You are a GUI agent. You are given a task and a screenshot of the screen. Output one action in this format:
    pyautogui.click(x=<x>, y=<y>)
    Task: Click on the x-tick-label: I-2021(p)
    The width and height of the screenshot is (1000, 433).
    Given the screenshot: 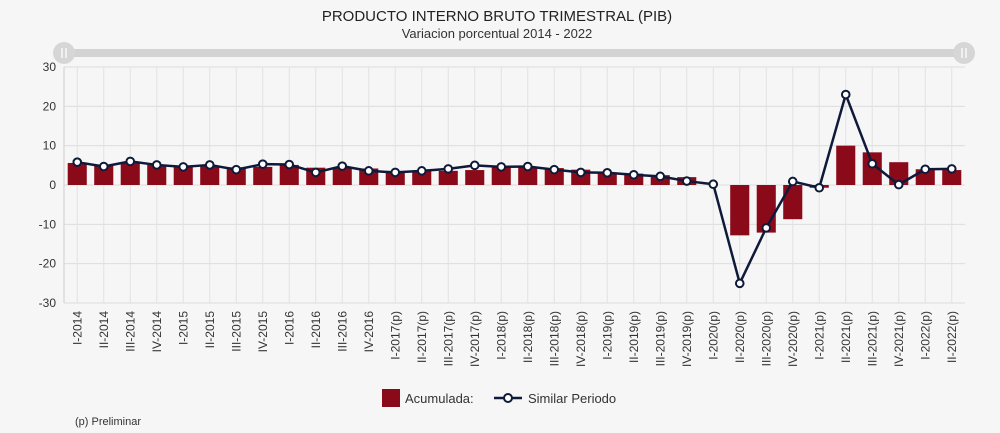 What is the action you would take?
    pyautogui.click(x=819, y=335)
    